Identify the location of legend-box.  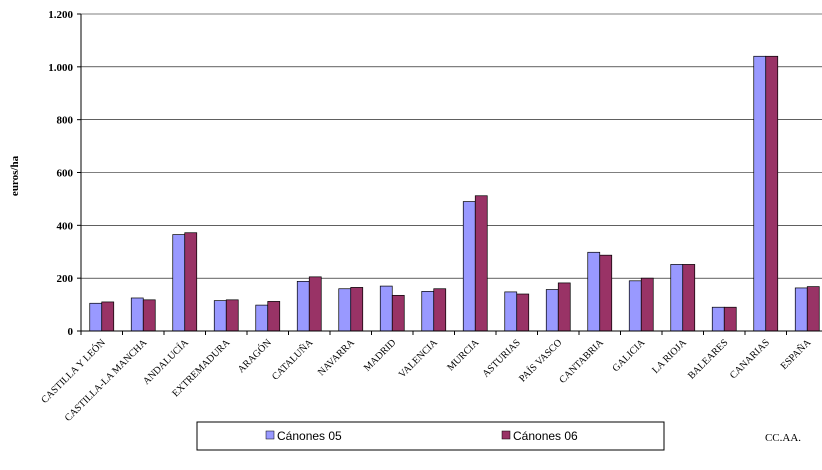
(430, 436).